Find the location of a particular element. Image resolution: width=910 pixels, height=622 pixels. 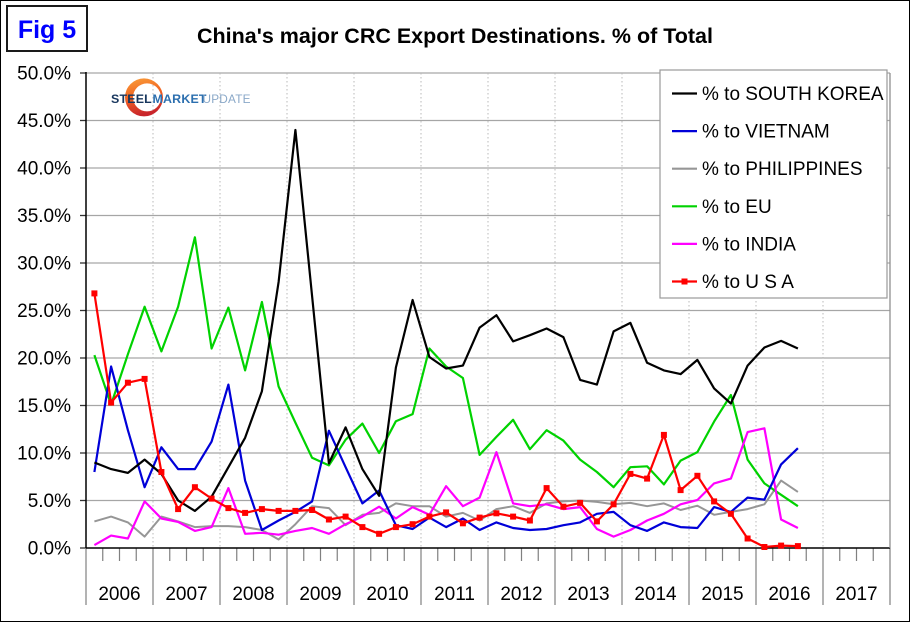

svg-text: 10.0% is located at coordinates (44, 454).